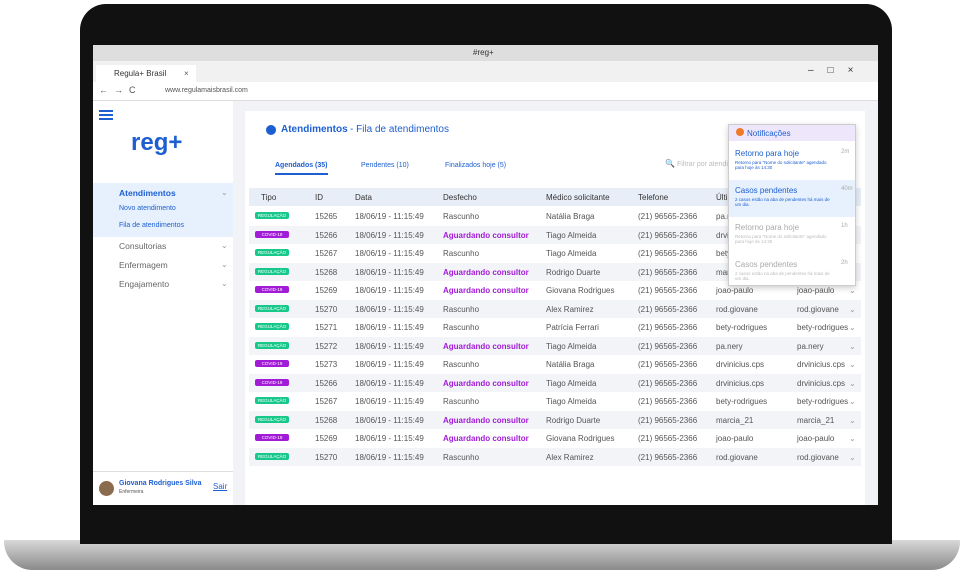 This screenshot has height=578, width=964. I want to click on logout: Sair, so click(220, 486).